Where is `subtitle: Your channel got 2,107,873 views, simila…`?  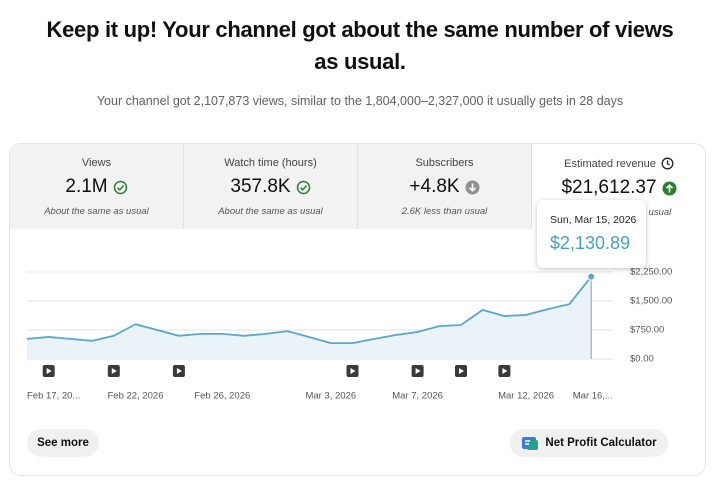 subtitle: Your channel got 2,107,873 views, simila… is located at coordinates (360, 101).